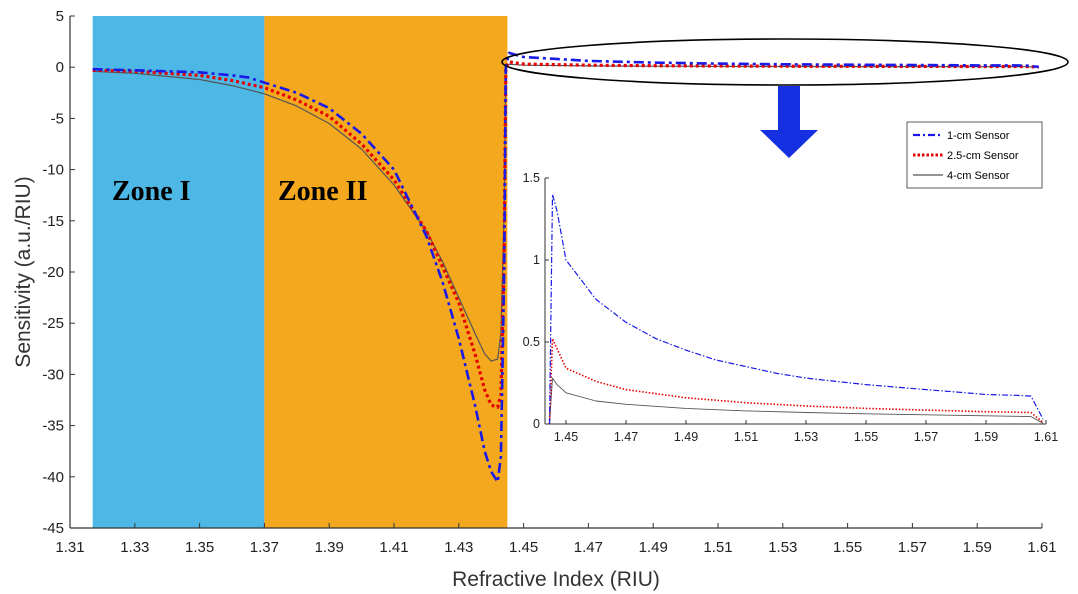 The height and width of the screenshot is (594, 1078). What do you see at coordinates (789, 122) in the screenshot?
I see `down-arrow-icon` at bounding box center [789, 122].